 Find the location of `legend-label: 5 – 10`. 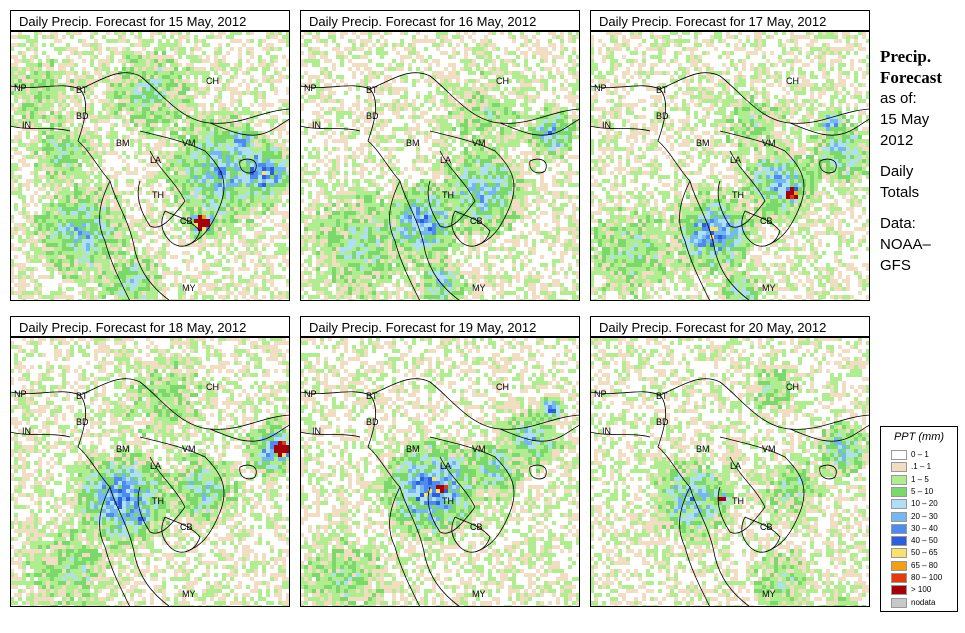

legend-label: 5 – 10 is located at coordinates (922, 491).